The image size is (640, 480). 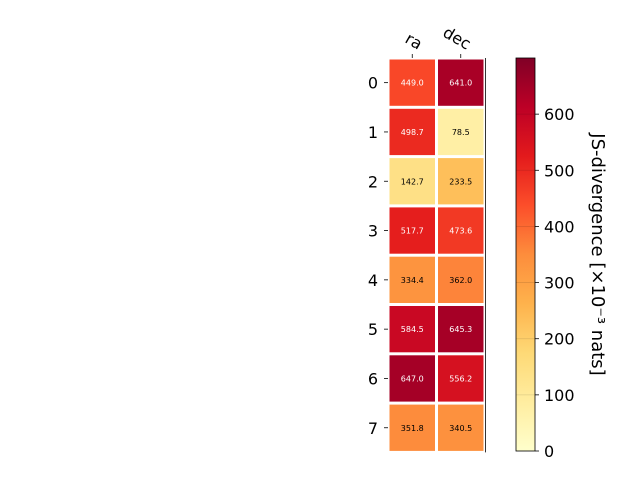 I want to click on colorbar-gradient, so click(x=525, y=254).